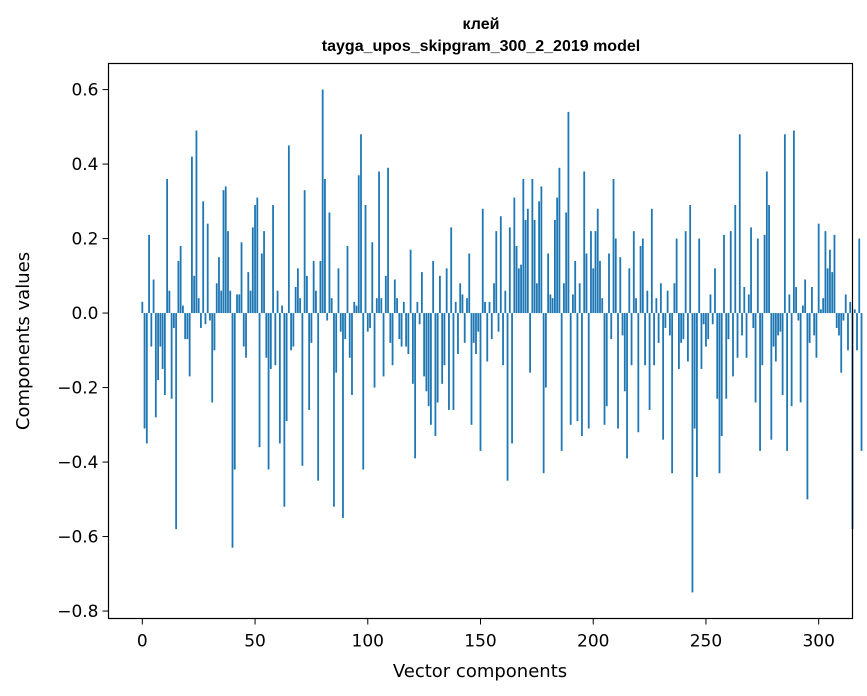 The height and width of the screenshot is (696, 867). What do you see at coordinates (481, 46) in the screenshot?
I see `chart-subtitle: tayga_upos_skipgram_300_2_2019 model` at bounding box center [481, 46].